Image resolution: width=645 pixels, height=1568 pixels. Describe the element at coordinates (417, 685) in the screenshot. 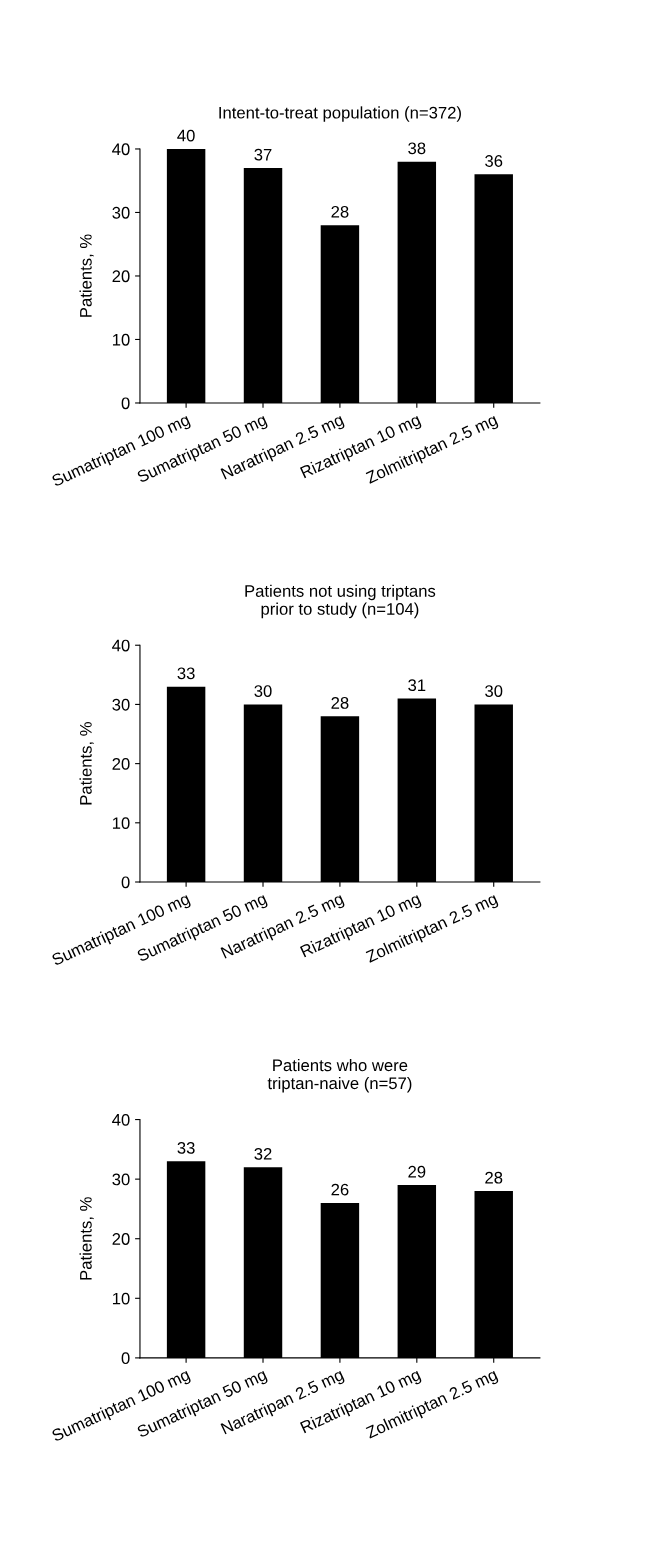

I see `data-label: 31` at that location.